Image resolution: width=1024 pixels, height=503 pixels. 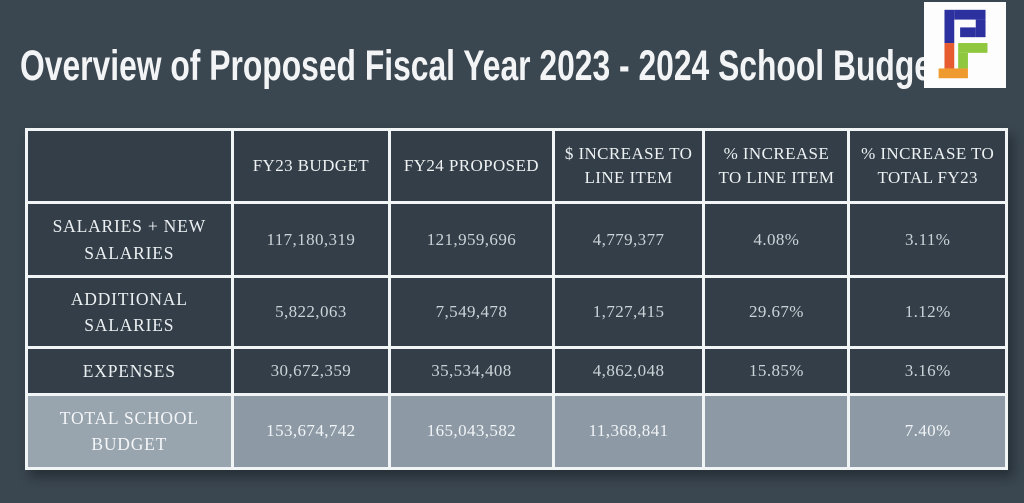 I want to click on table-cell: 4,779,377, so click(x=628, y=240).